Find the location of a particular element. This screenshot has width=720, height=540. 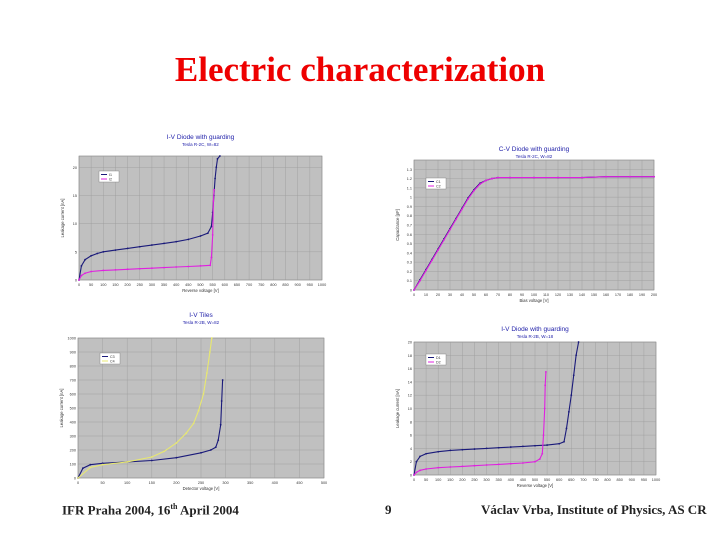

series-line-C4 is located at coordinates (145, 408).